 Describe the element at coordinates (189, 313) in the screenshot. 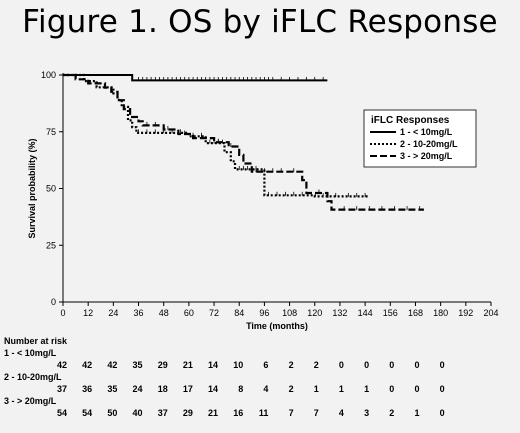

I see `x-tick-label: 60` at that location.